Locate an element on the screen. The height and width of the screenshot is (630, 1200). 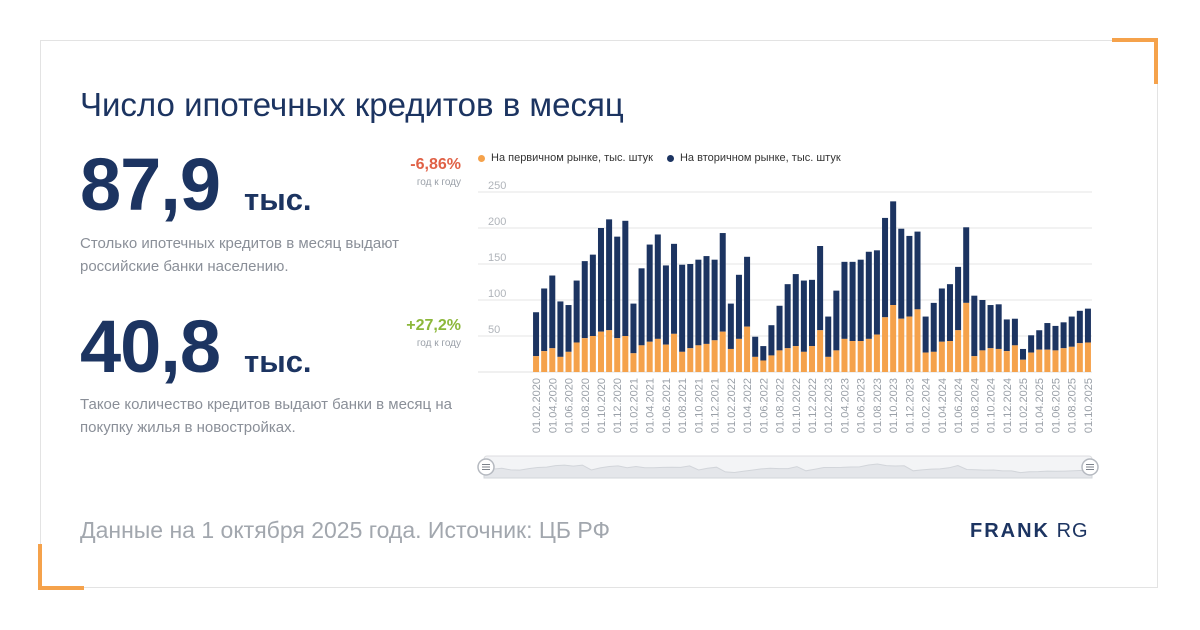
bar-primary-01.09.2021 is located at coordinates (690, 360).